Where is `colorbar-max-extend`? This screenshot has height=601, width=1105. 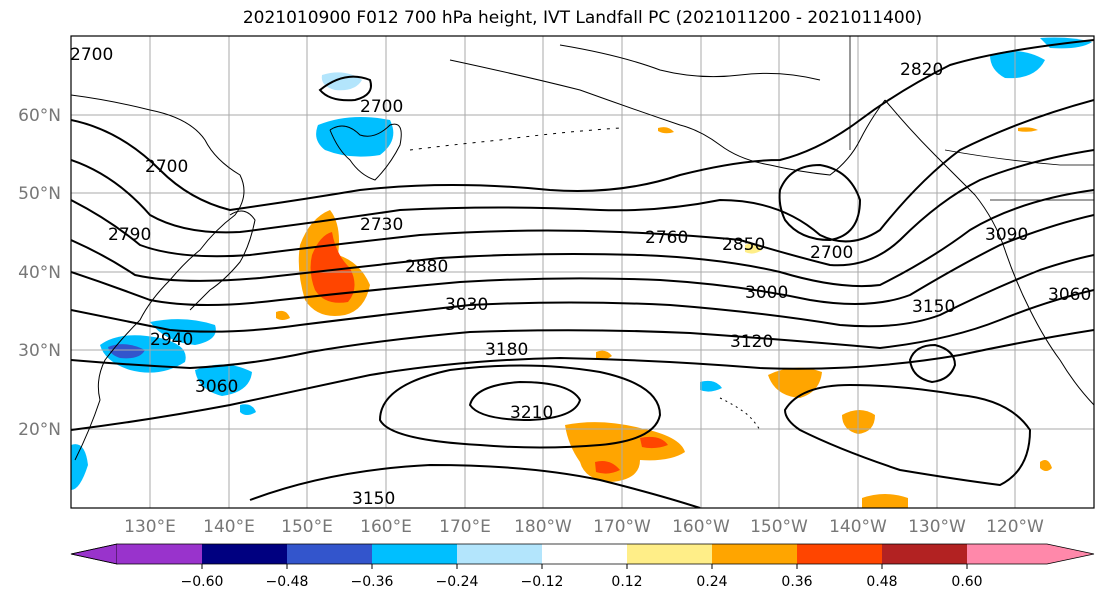 colorbar-max-extend is located at coordinates (1070, 554).